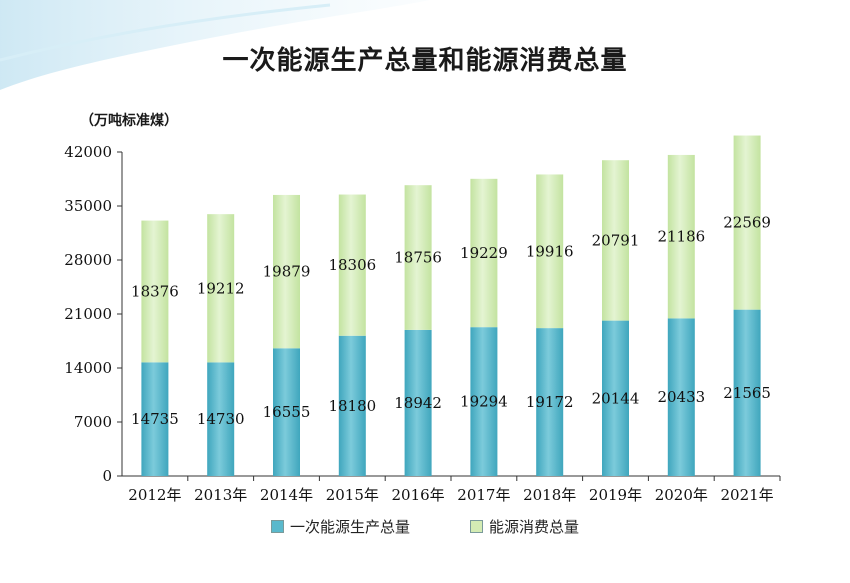 The height and width of the screenshot is (583, 850). What do you see at coordinates (88, 368) in the screenshot?
I see `y-tick-label: 14000` at bounding box center [88, 368].